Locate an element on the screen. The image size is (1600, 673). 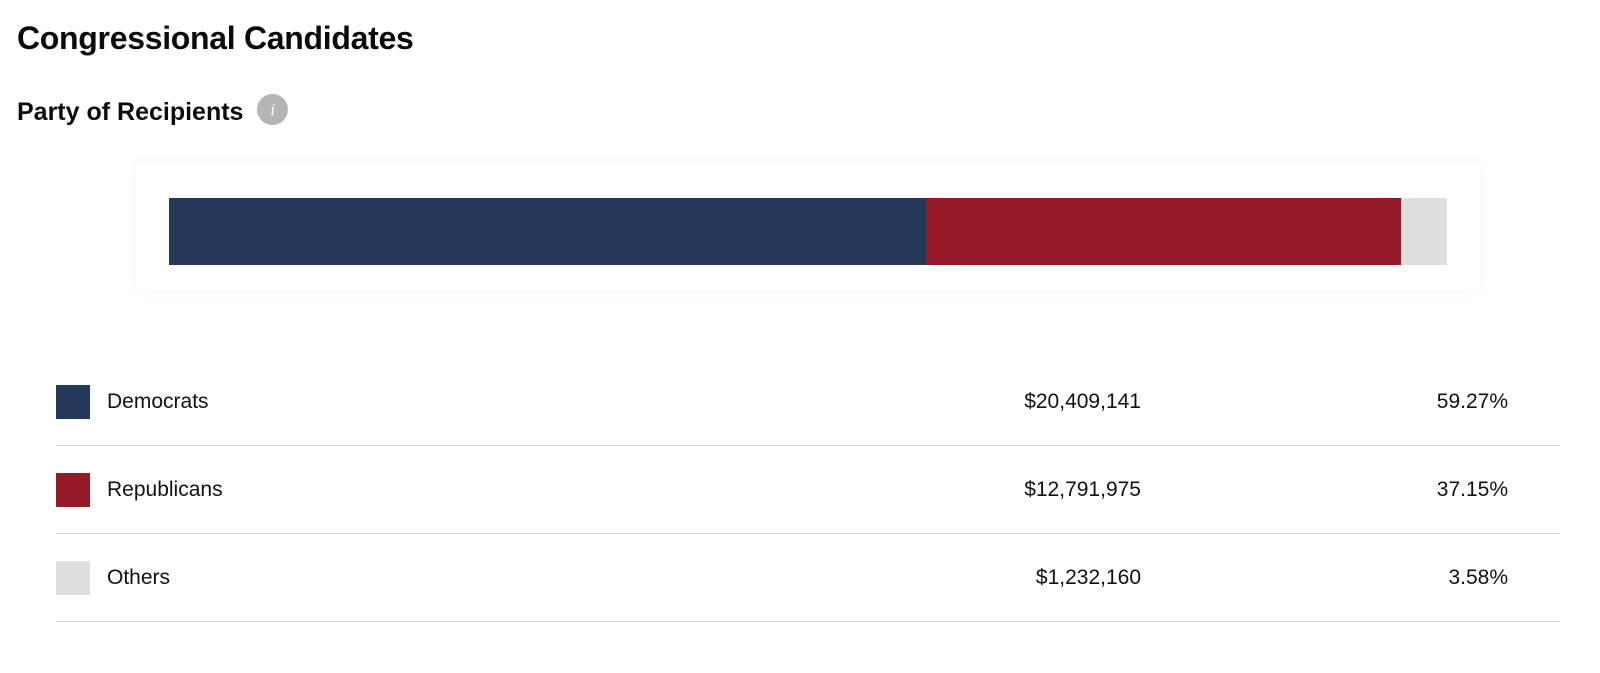
legend-percent-republicans: 37.15% is located at coordinates (1472, 489).